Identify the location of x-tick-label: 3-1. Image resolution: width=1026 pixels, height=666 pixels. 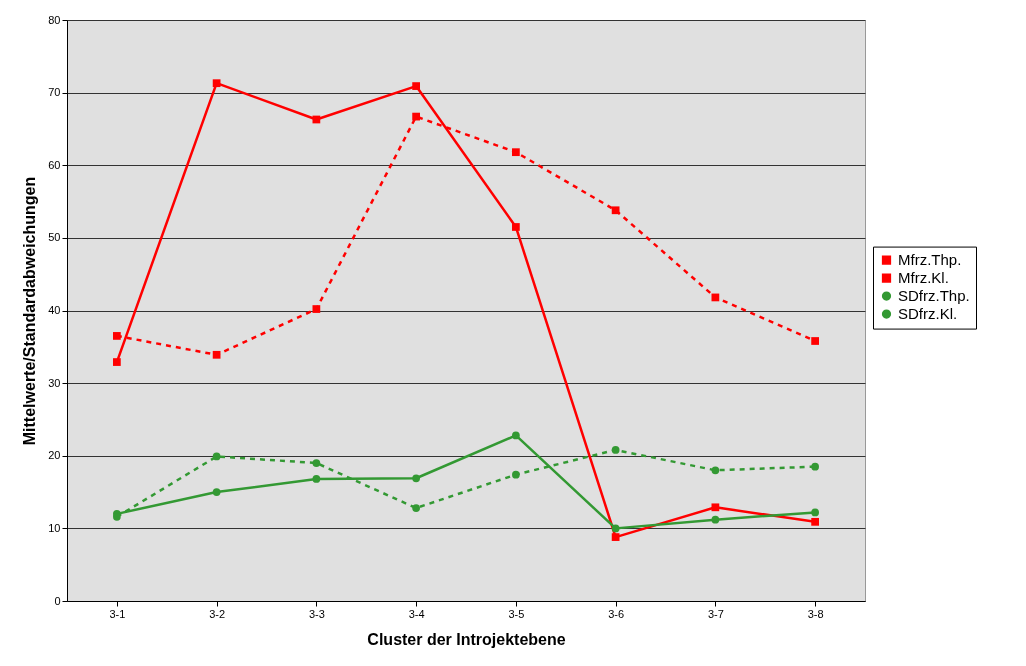
(117, 613).